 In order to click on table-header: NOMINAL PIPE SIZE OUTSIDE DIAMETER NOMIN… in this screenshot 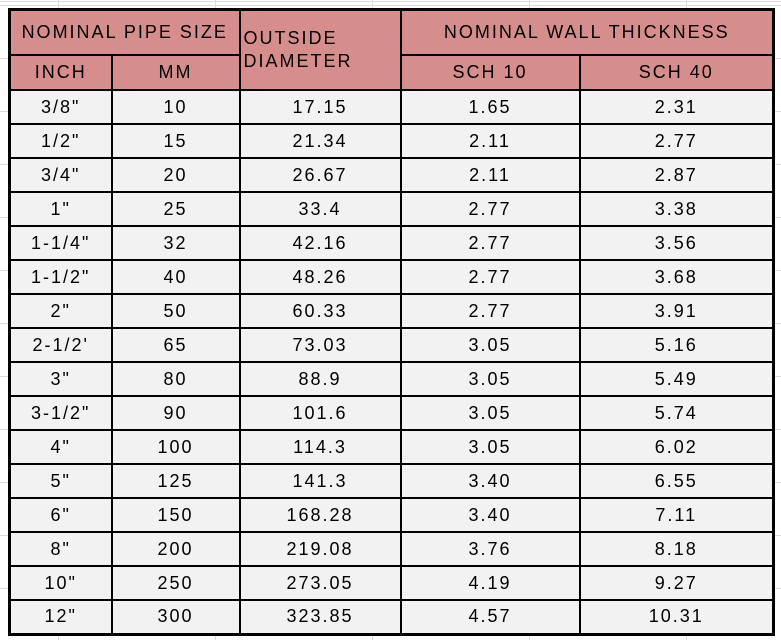, I will do `click(391, 49)`.